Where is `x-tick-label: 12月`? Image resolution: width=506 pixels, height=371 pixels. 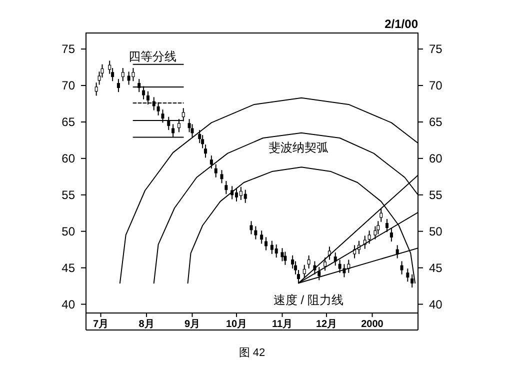 x-tick-label: 12月 is located at coordinates (327, 324).